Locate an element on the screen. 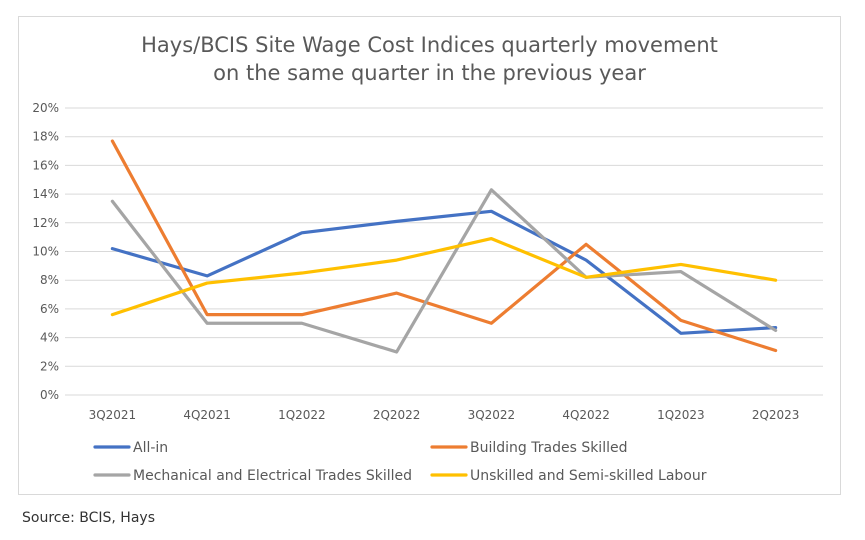  y-tick-label: 0% is located at coordinates (49, 395).